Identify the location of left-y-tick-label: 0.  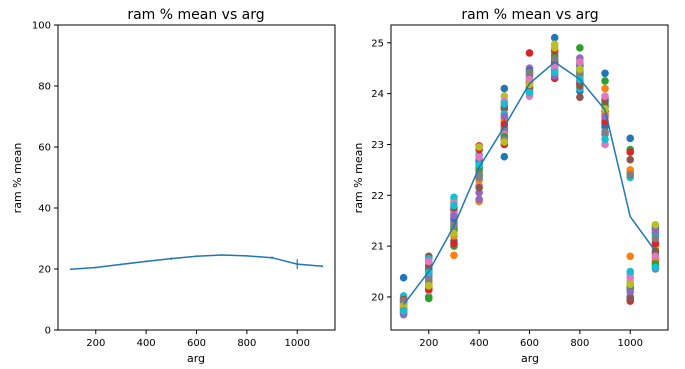
(48, 331).